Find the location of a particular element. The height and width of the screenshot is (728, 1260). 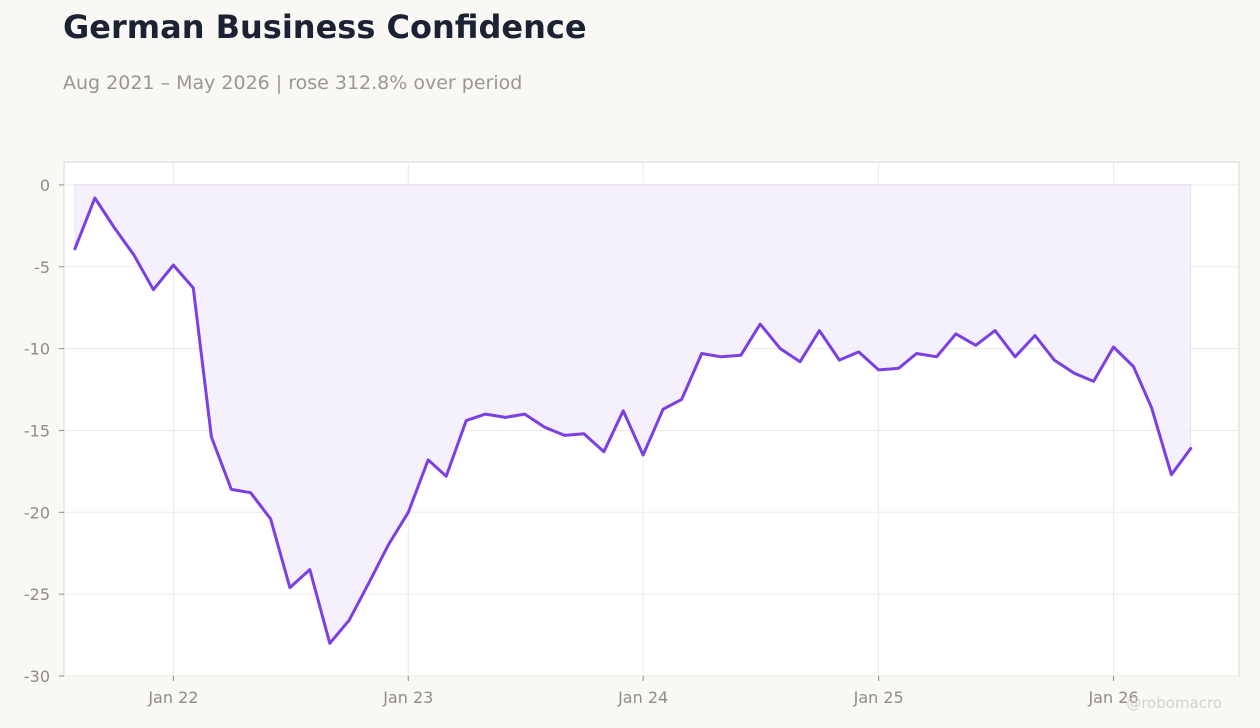

chart-title: German Business Confidence is located at coordinates (325, 27).